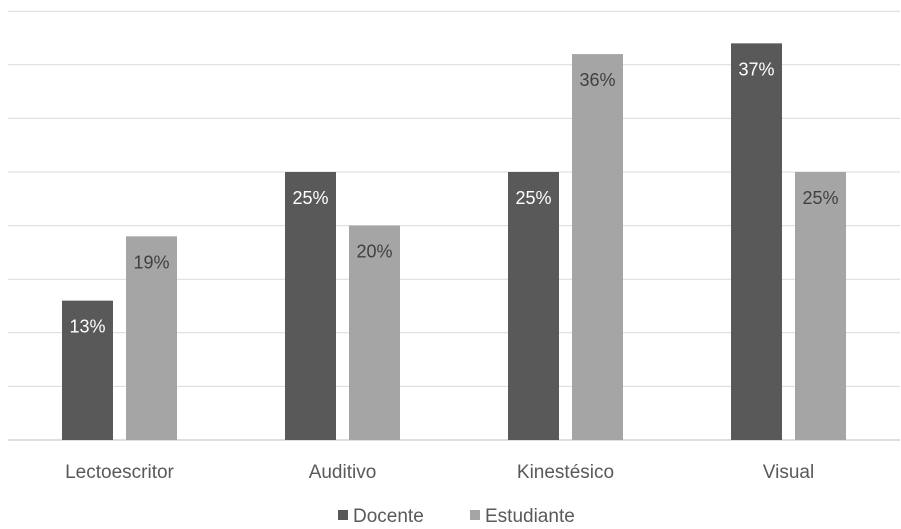  What do you see at coordinates (119, 472) in the screenshot?
I see `x-tick-label: Lectoescritor` at bounding box center [119, 472].